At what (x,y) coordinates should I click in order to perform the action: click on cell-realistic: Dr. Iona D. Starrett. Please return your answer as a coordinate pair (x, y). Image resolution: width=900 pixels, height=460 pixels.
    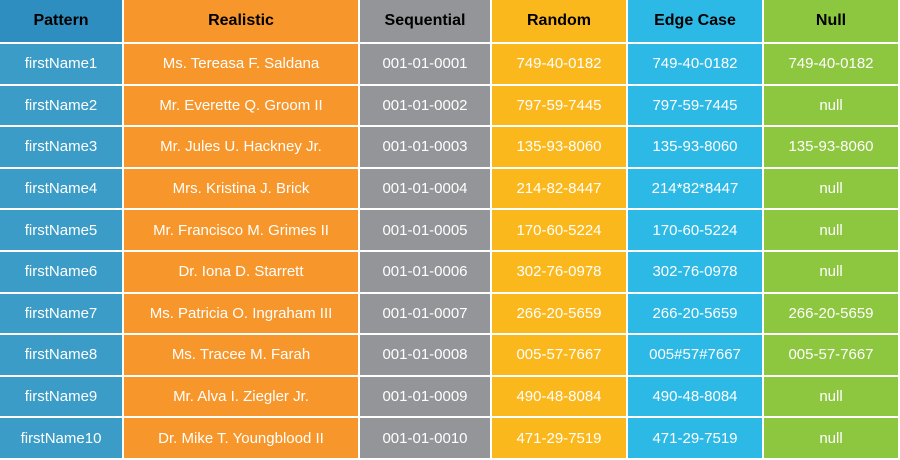
    Looking at the image, I should click on (242, 272).